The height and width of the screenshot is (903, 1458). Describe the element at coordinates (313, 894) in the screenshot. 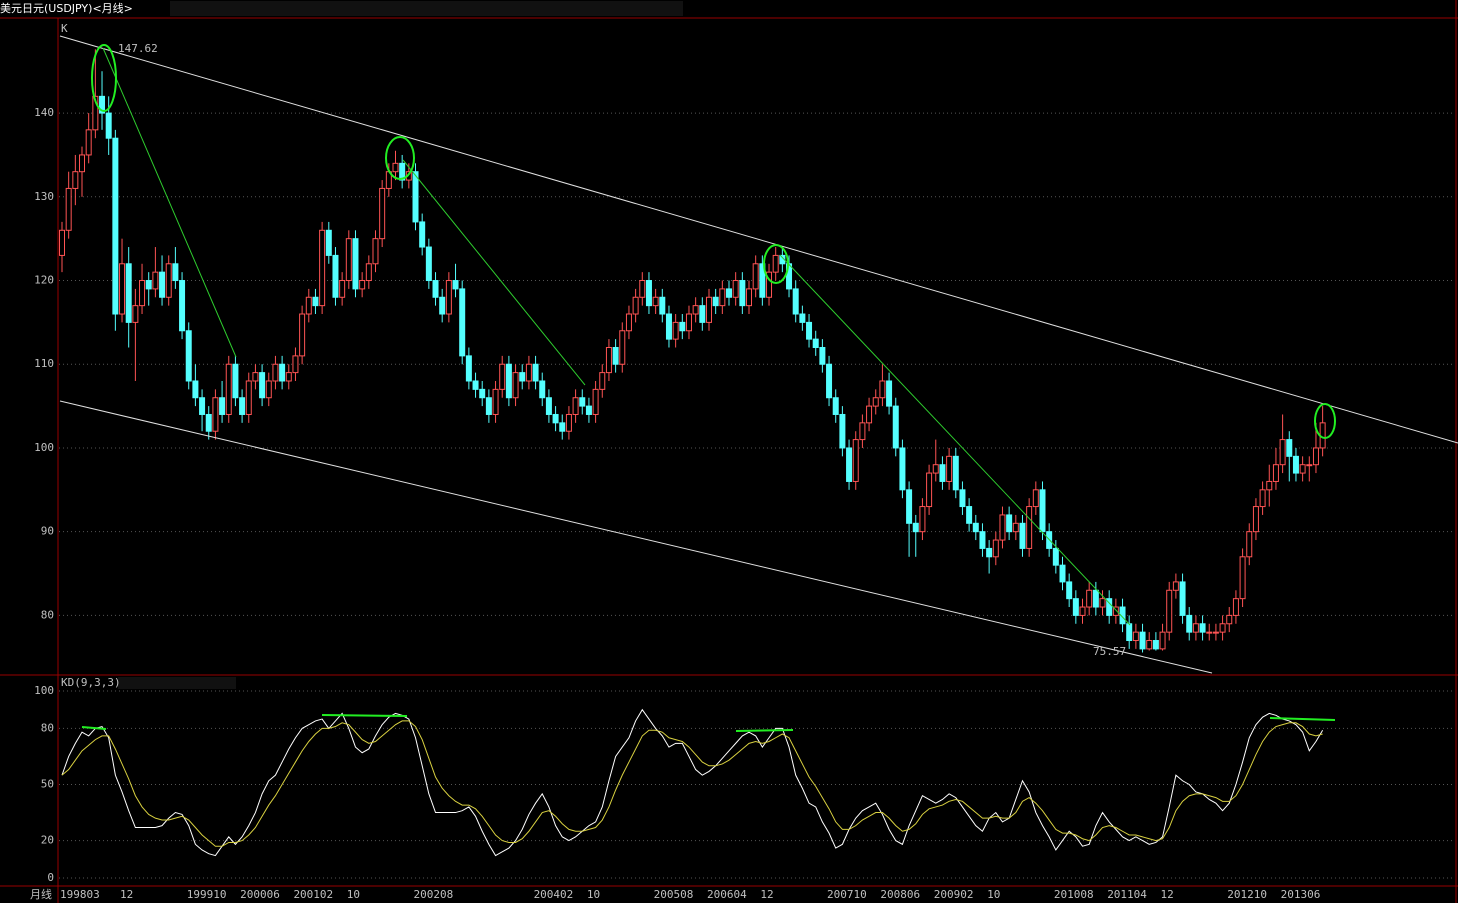

I see `x-tick-label: 200102` at that location.